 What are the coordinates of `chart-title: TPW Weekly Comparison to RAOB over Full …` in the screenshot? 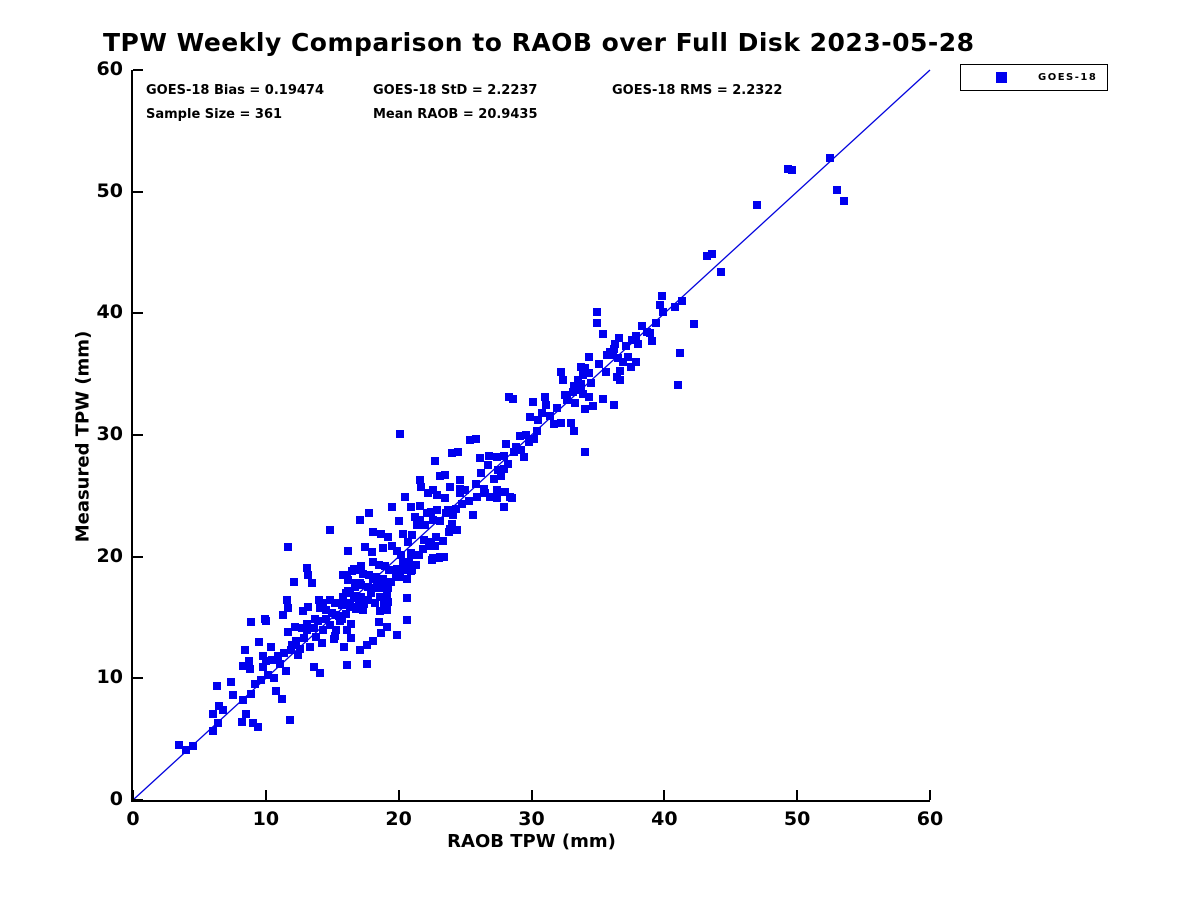 It's located at (539, 42).